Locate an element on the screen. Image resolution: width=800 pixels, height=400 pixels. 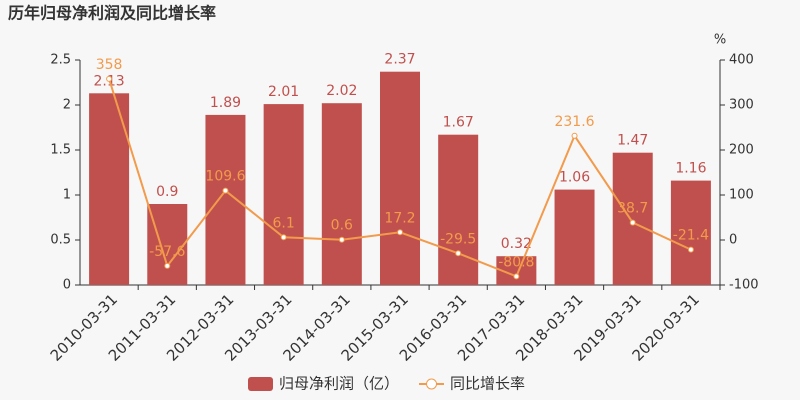
bar-label: 1.16 is located at coordinates (690, 169).